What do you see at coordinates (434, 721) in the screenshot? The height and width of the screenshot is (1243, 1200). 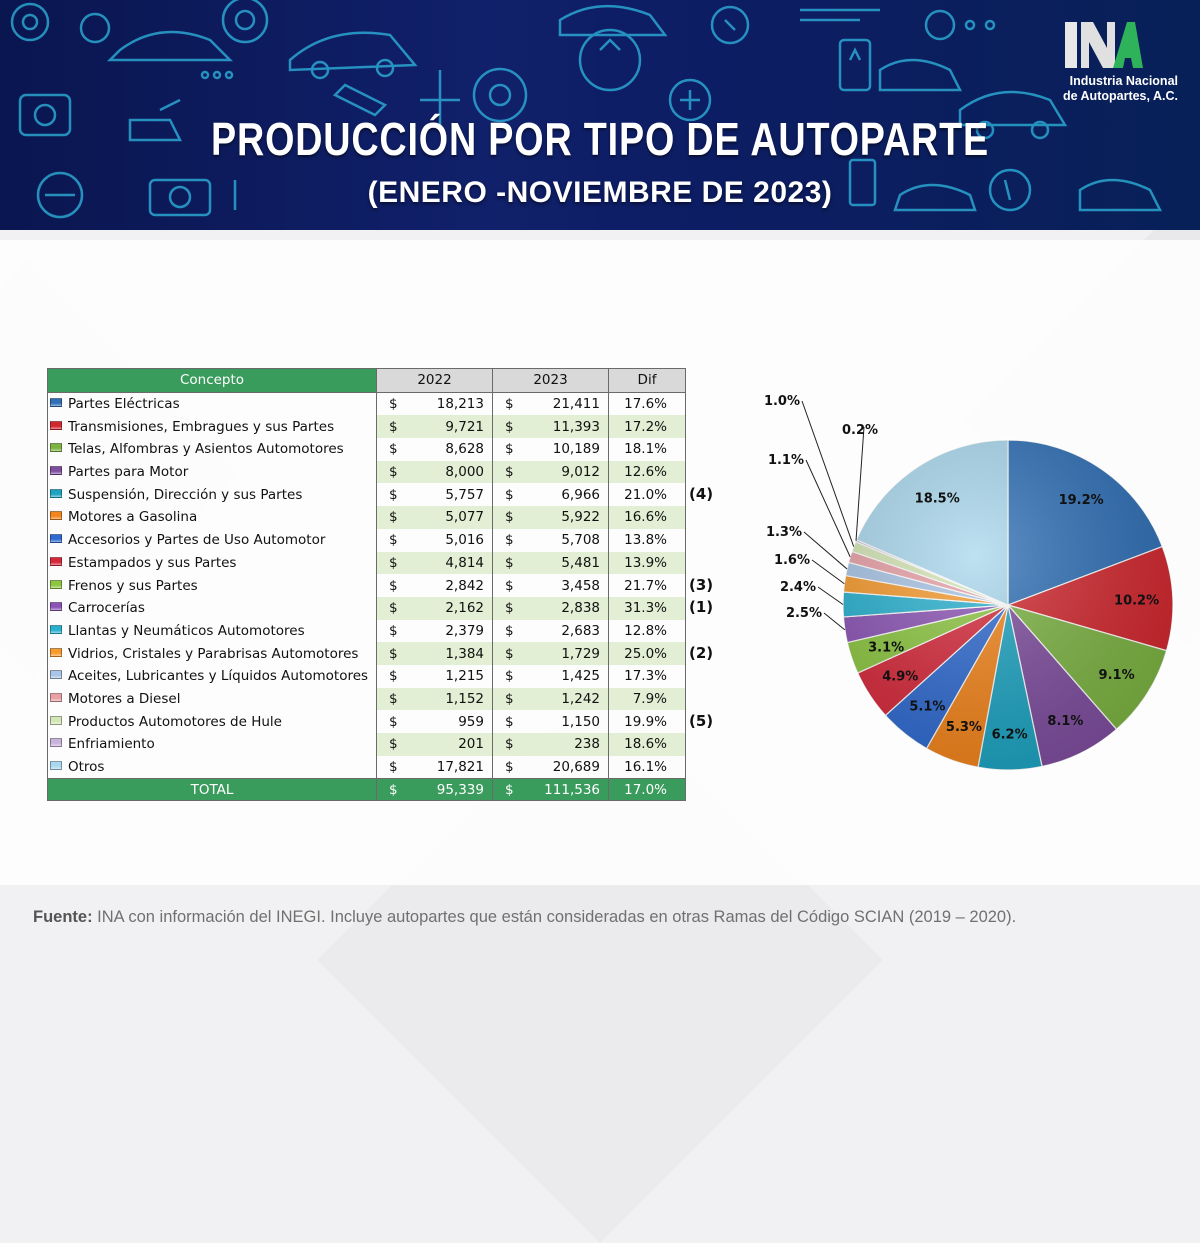 I see `value-2022-cell: $959` at bounding box center [434, 721].